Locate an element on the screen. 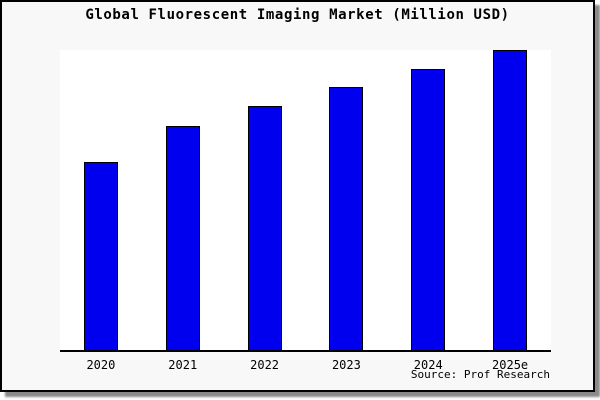  x-tick-label-2024: 2024 is located at coordinates (428, 365).